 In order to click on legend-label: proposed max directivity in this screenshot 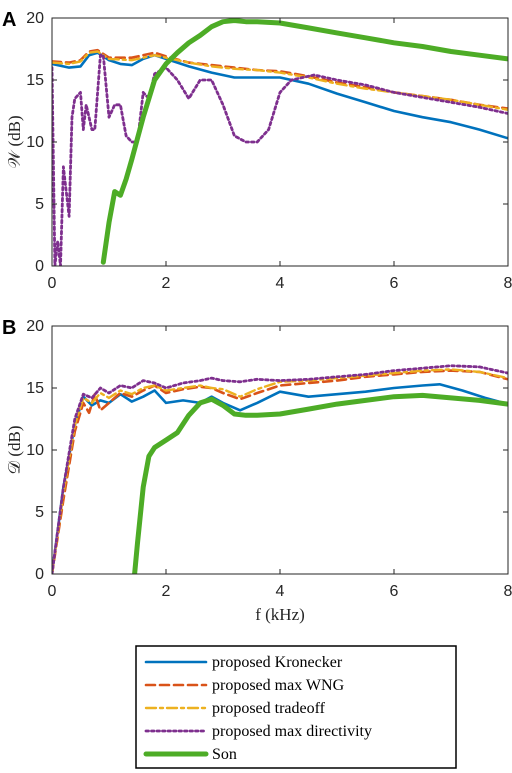, I will do `click(292, 731)`.